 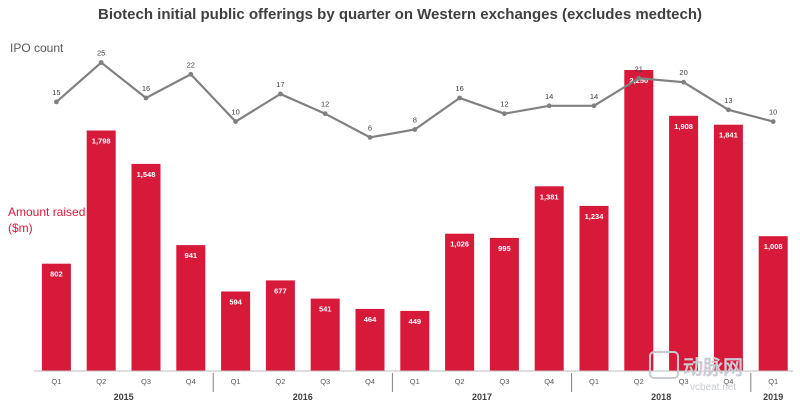 I want to click on watermark-text: 动脉网, so click(x=713, y=367).